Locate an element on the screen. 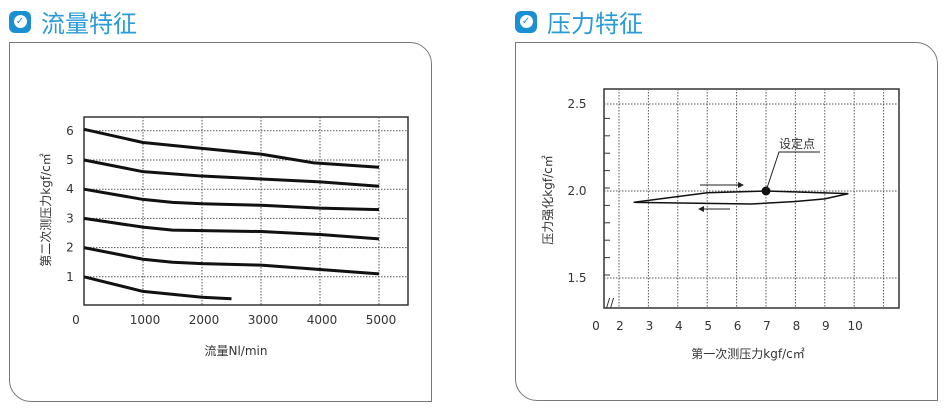  axis-break-icon: // is located at coordinates (610, 303).